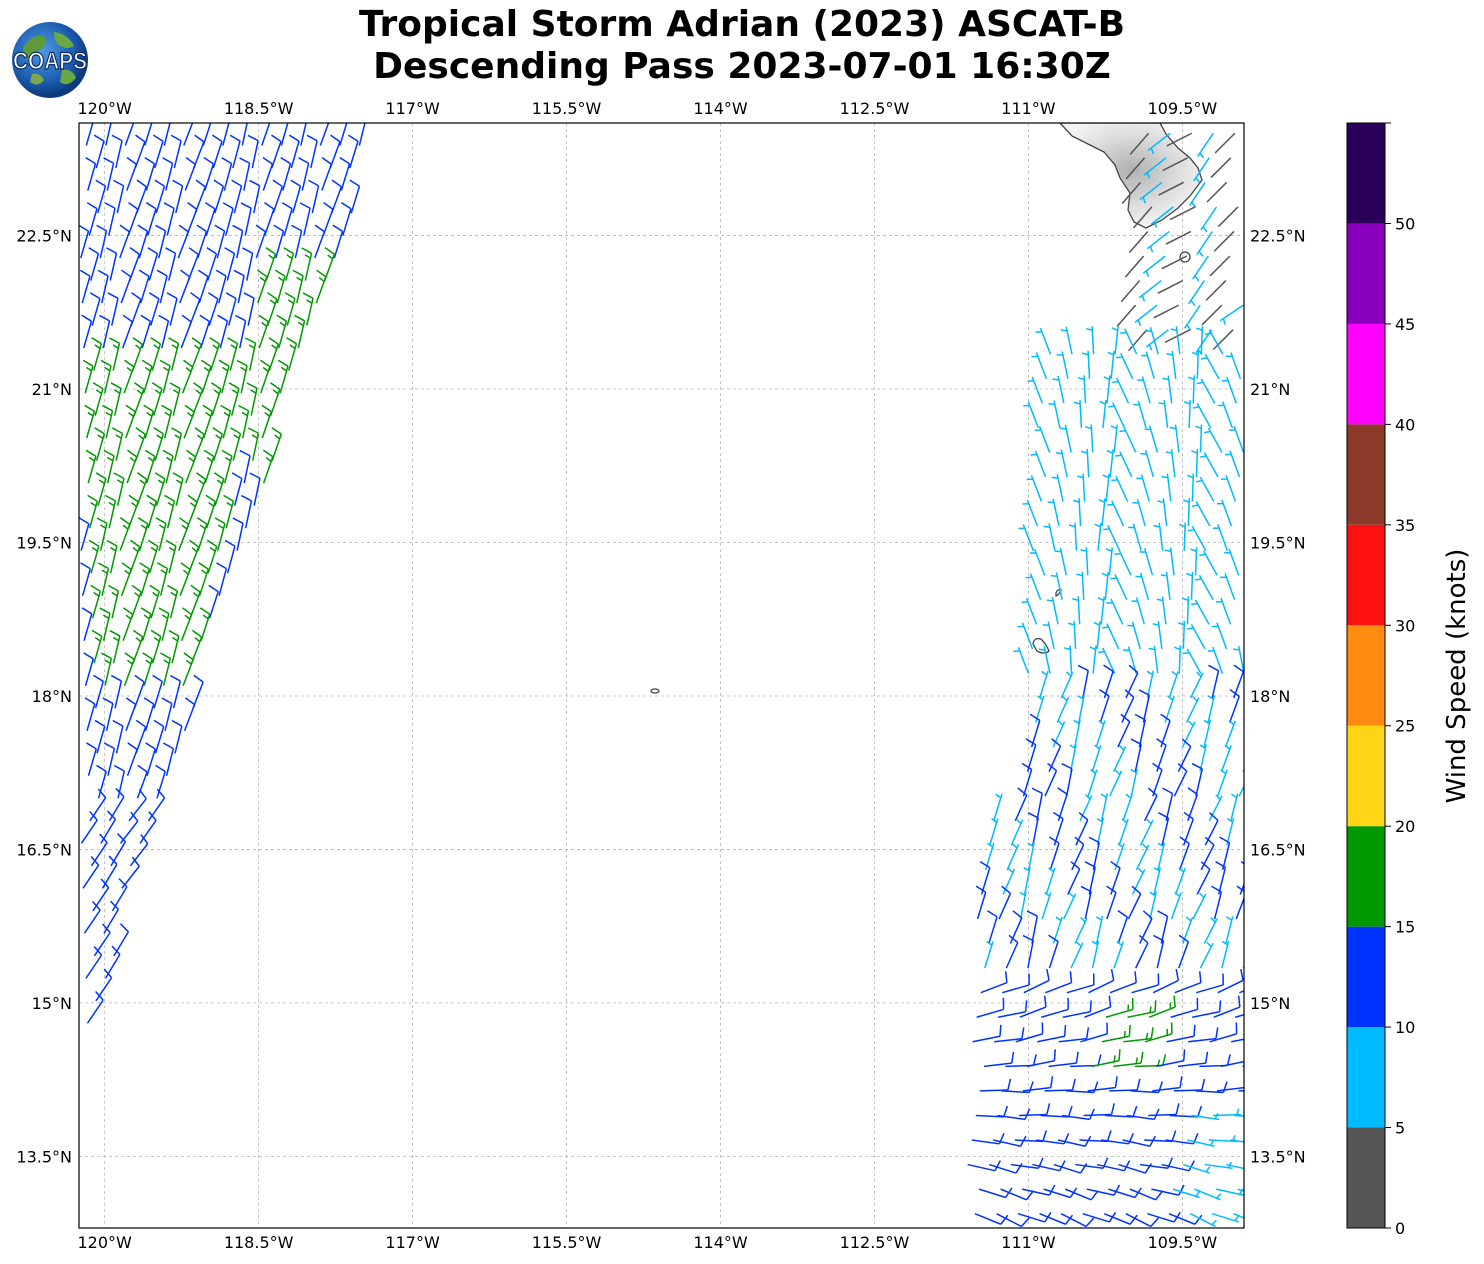  I want to click on globe-logo-icon: COAPS, so click(50, 60).